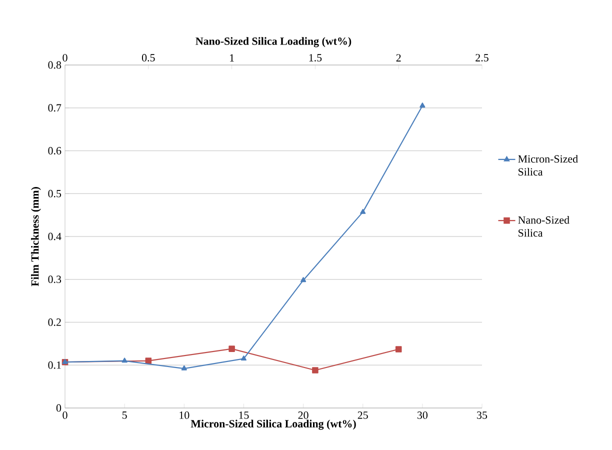 Image resolution: width=612 pixels, height=450 pixels. I want to click on y-tick-label: 0.6, so click(55, 150).